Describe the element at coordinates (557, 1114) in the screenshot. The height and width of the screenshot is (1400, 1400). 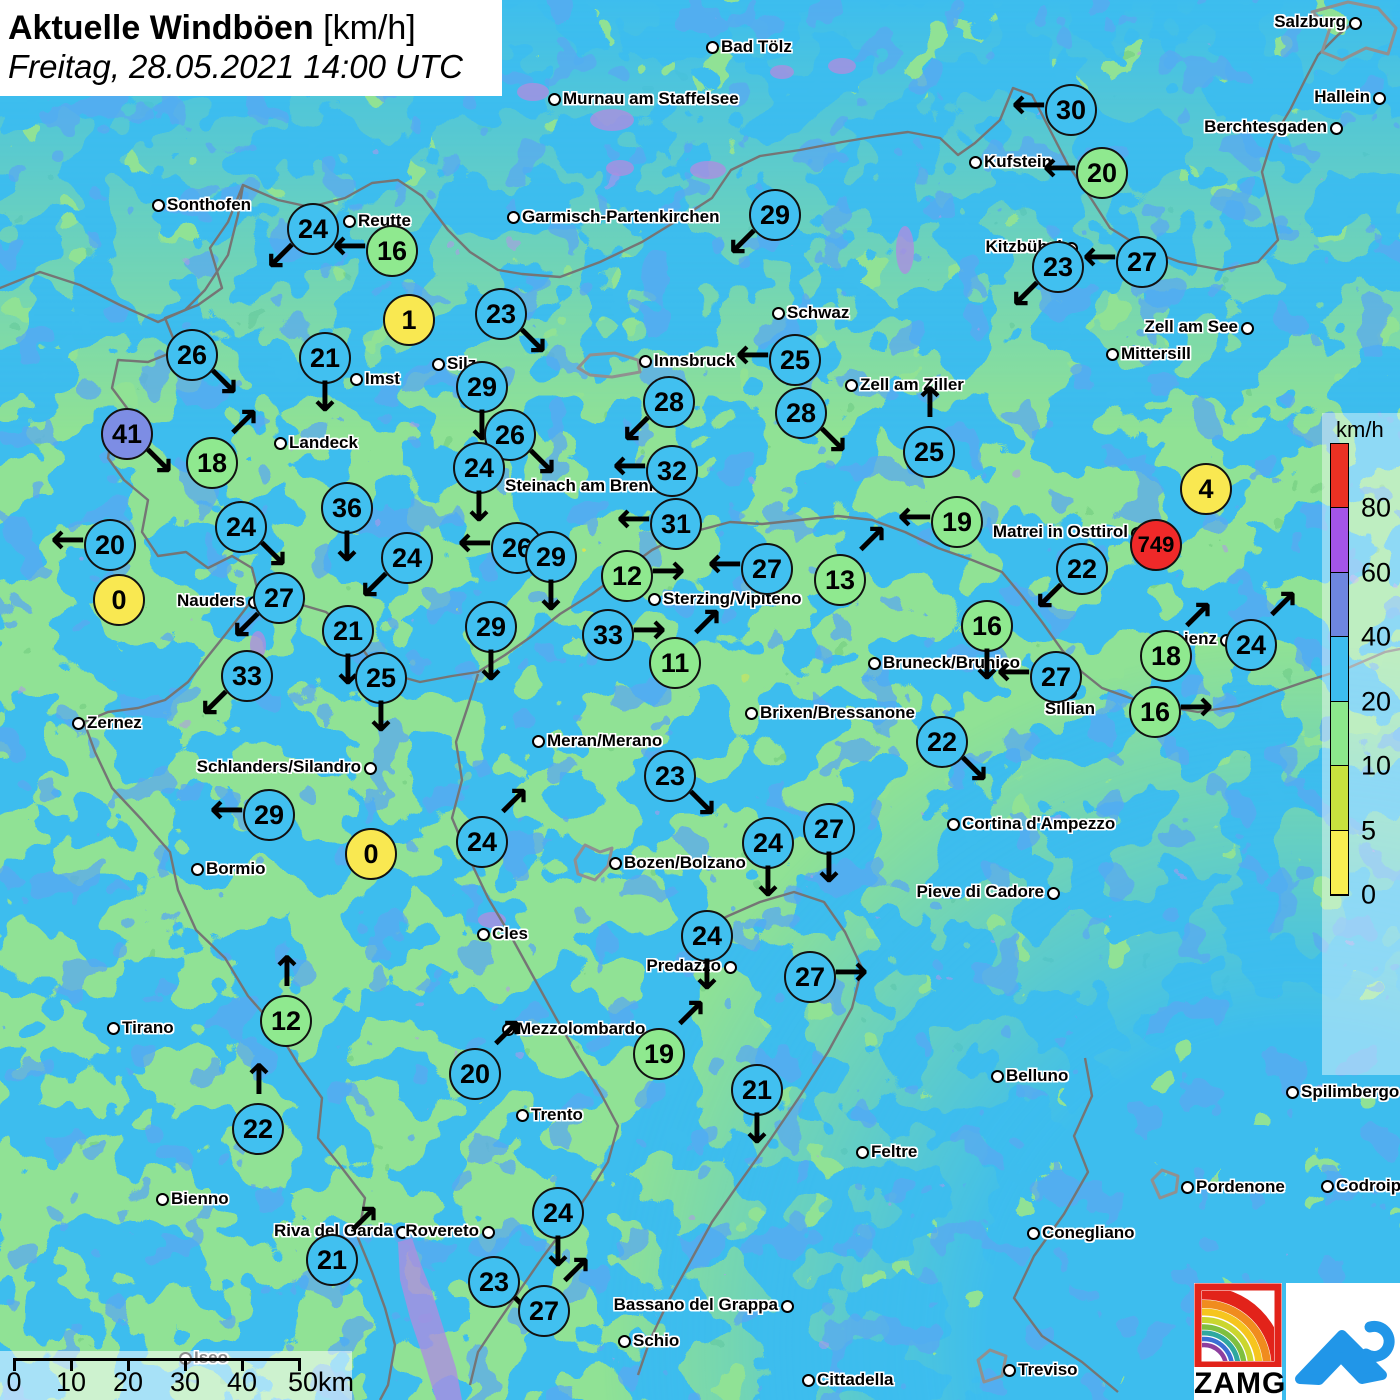
I see `city-label: Trento` at that location.